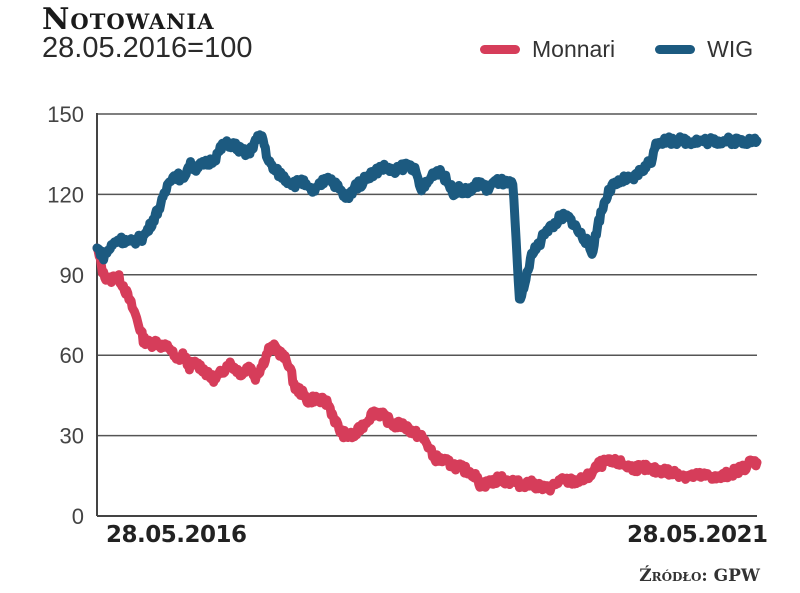  What do you see at coordinates (147, 48) in the screenshot?
I see `chart-subtitle: 28.05.2016=100` at bounding box center [147, 48].